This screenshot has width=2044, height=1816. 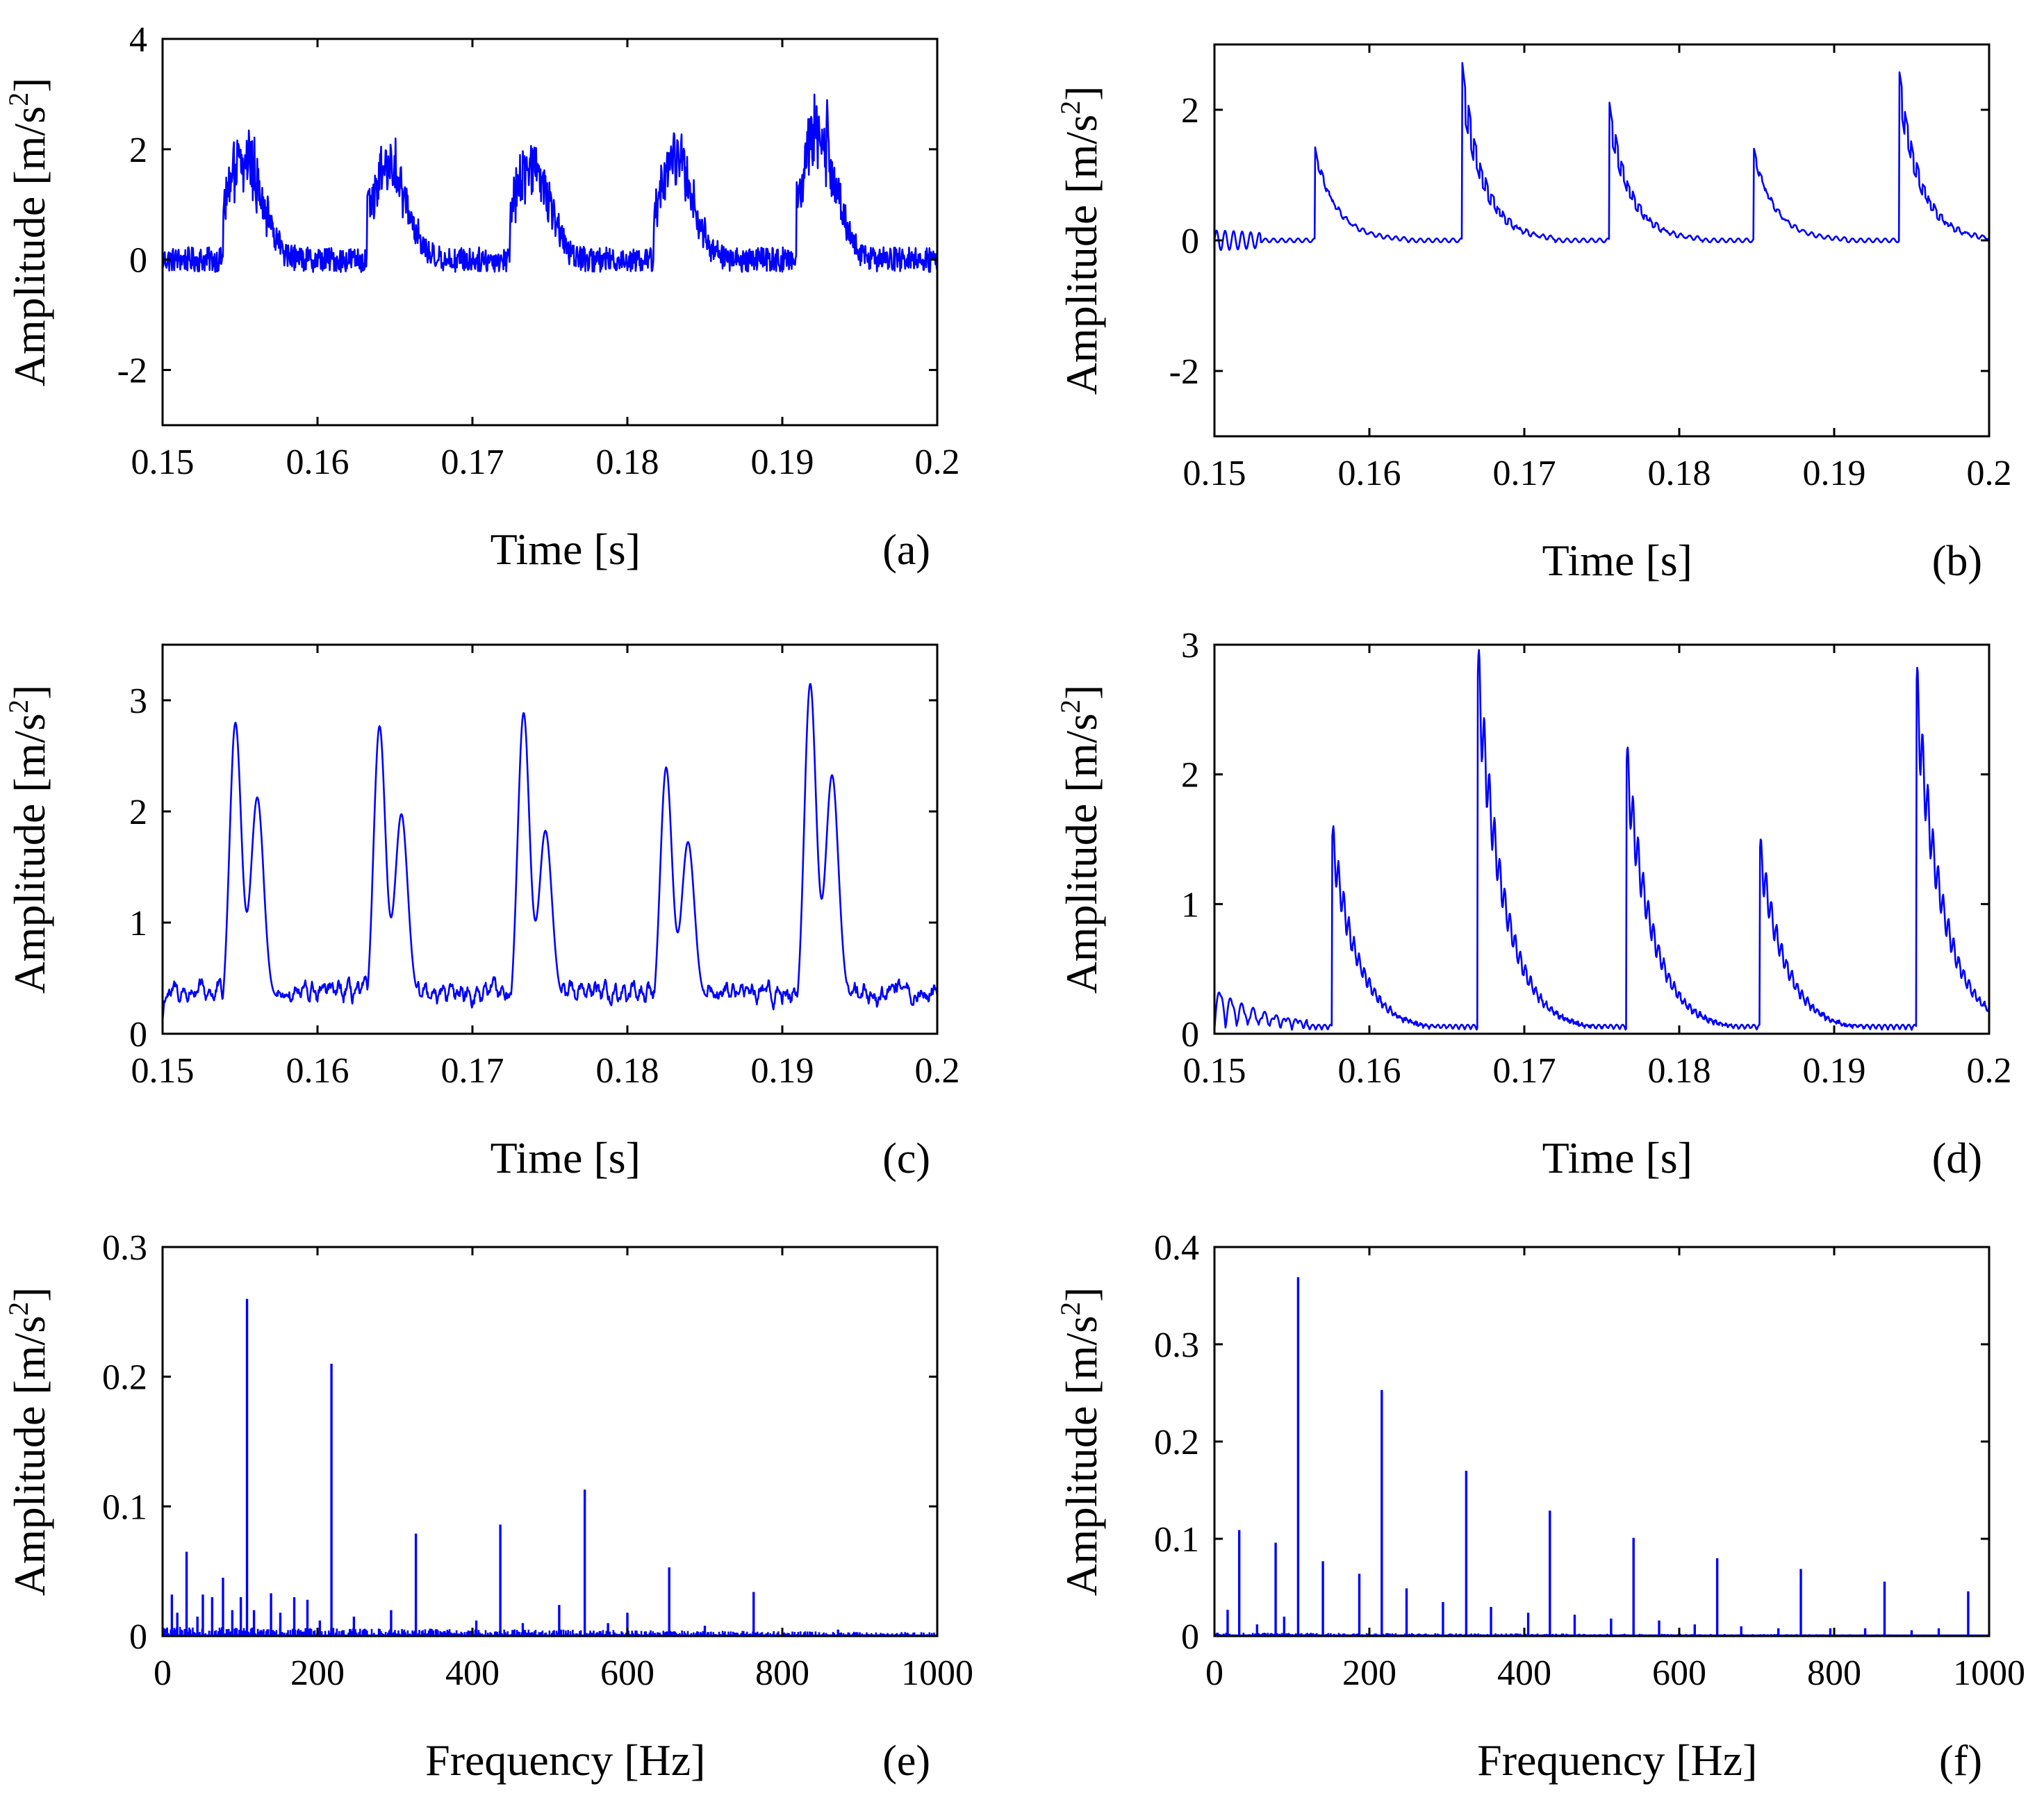 I want to click on series-line-a, so click(x=550, y=183).